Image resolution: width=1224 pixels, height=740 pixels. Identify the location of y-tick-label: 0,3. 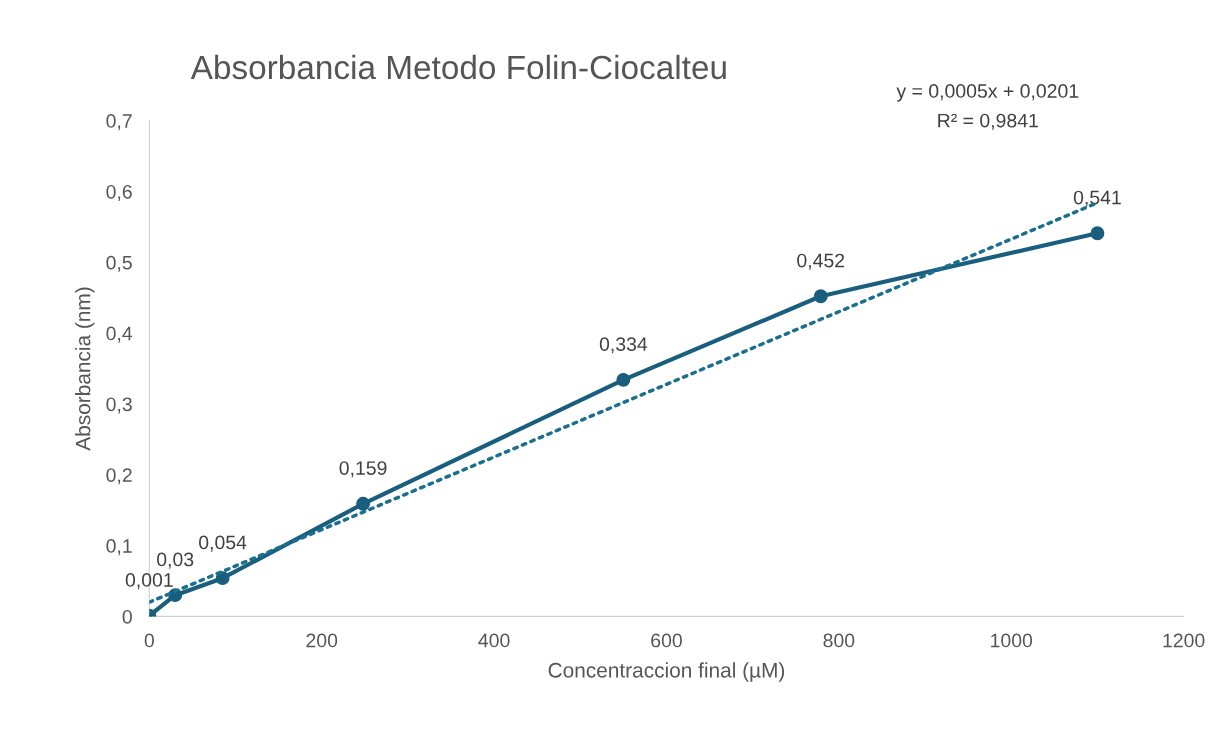
(119, 405).